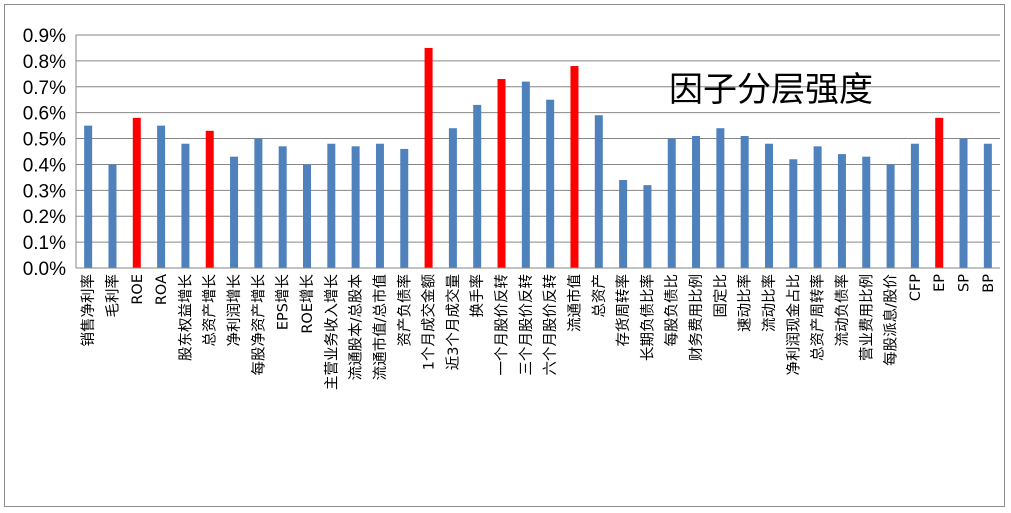 This screenshot has height=513, width=1011. Describe the element at coordinates (307, 304) in the screenshot. I see `x-tick-label: ROE增长` at that location.